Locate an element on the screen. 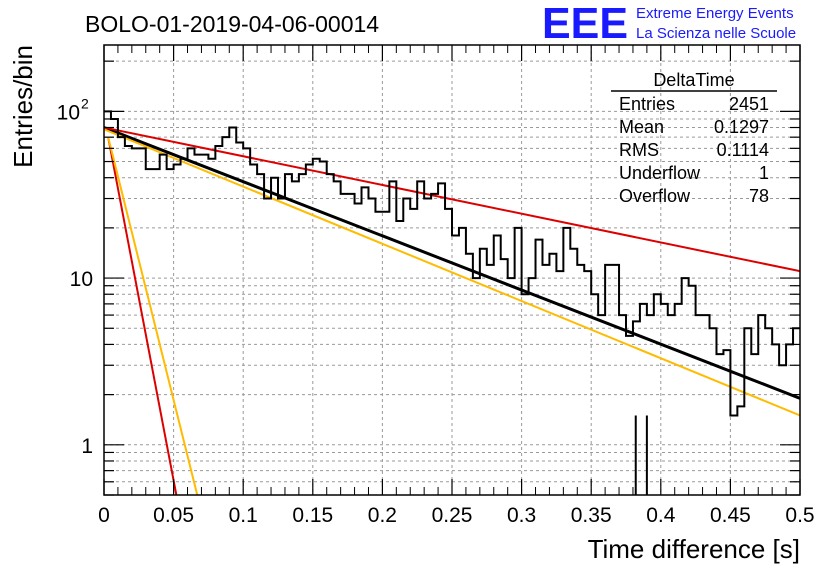  stats-value-entries: 2451 is located at coordinates (749, 104).